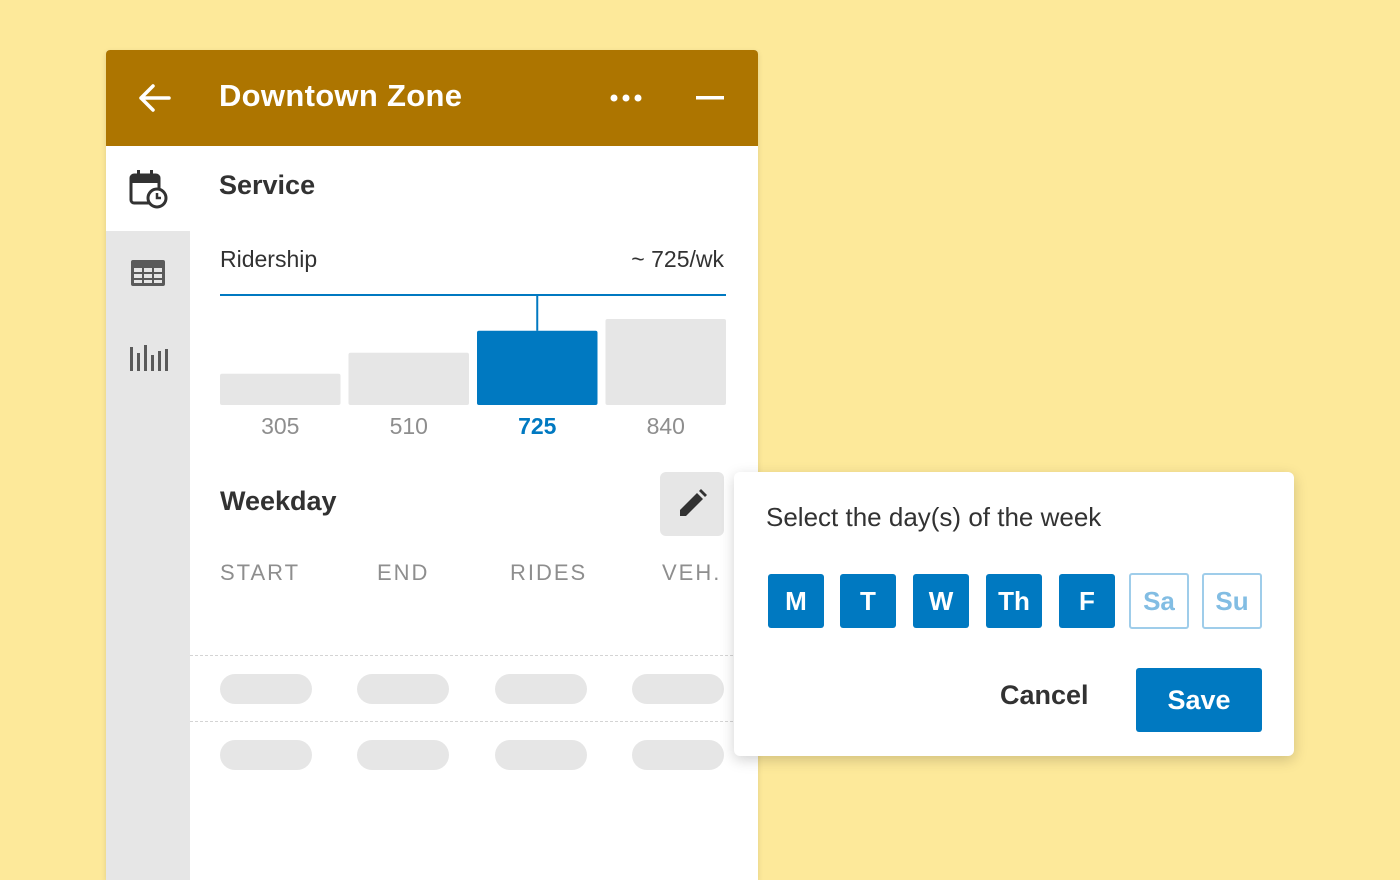  I want to click on calendar-clock-icon, so click(148, 188).